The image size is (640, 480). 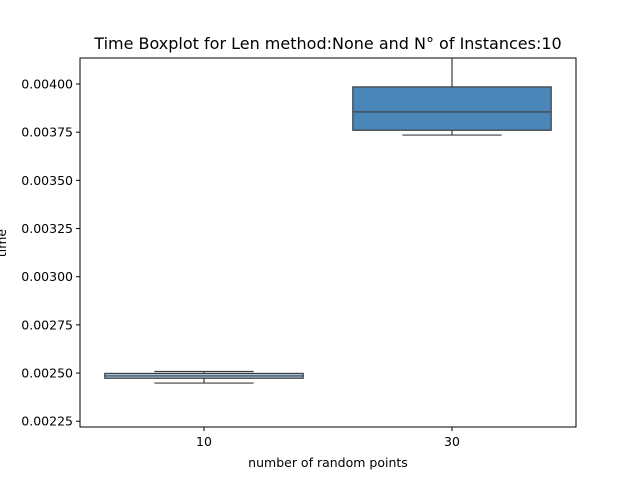 I want to click on y-tick-label: 0.00225, so click(x=47, y=421).